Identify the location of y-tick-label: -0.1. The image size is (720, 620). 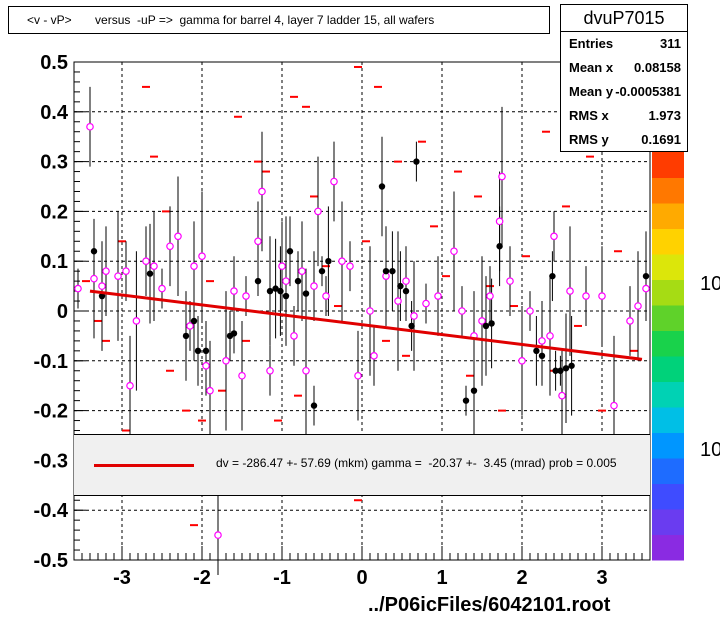
(51, 362).